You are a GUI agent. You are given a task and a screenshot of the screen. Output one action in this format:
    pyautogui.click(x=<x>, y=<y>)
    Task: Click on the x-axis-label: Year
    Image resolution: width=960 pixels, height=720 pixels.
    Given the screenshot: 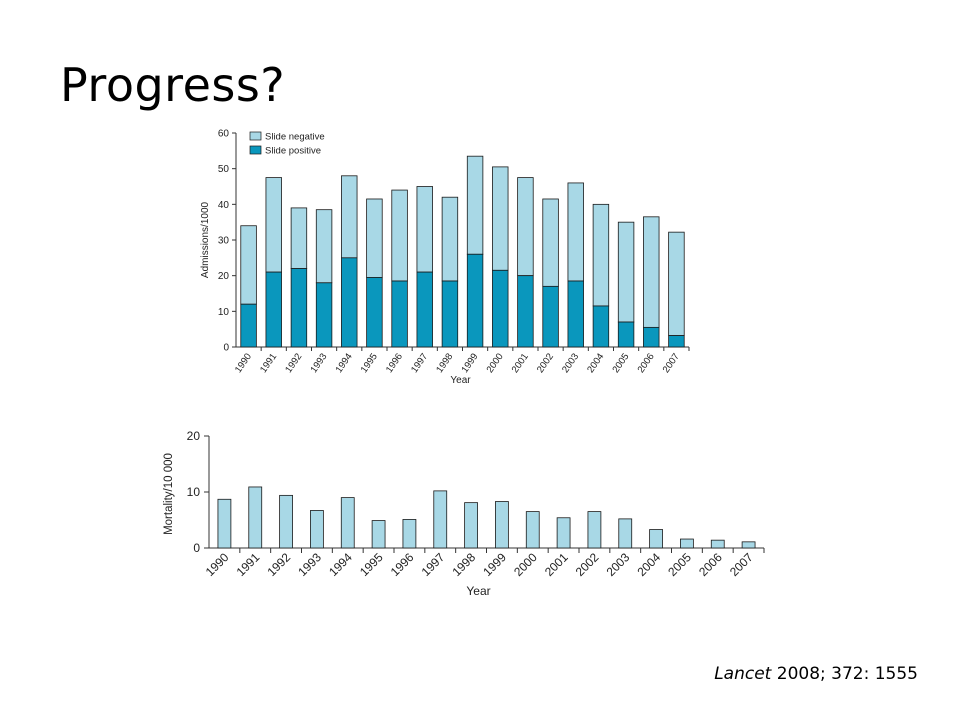 What is the action you would take?
    pyautogui.click(x=460, y=380)
    